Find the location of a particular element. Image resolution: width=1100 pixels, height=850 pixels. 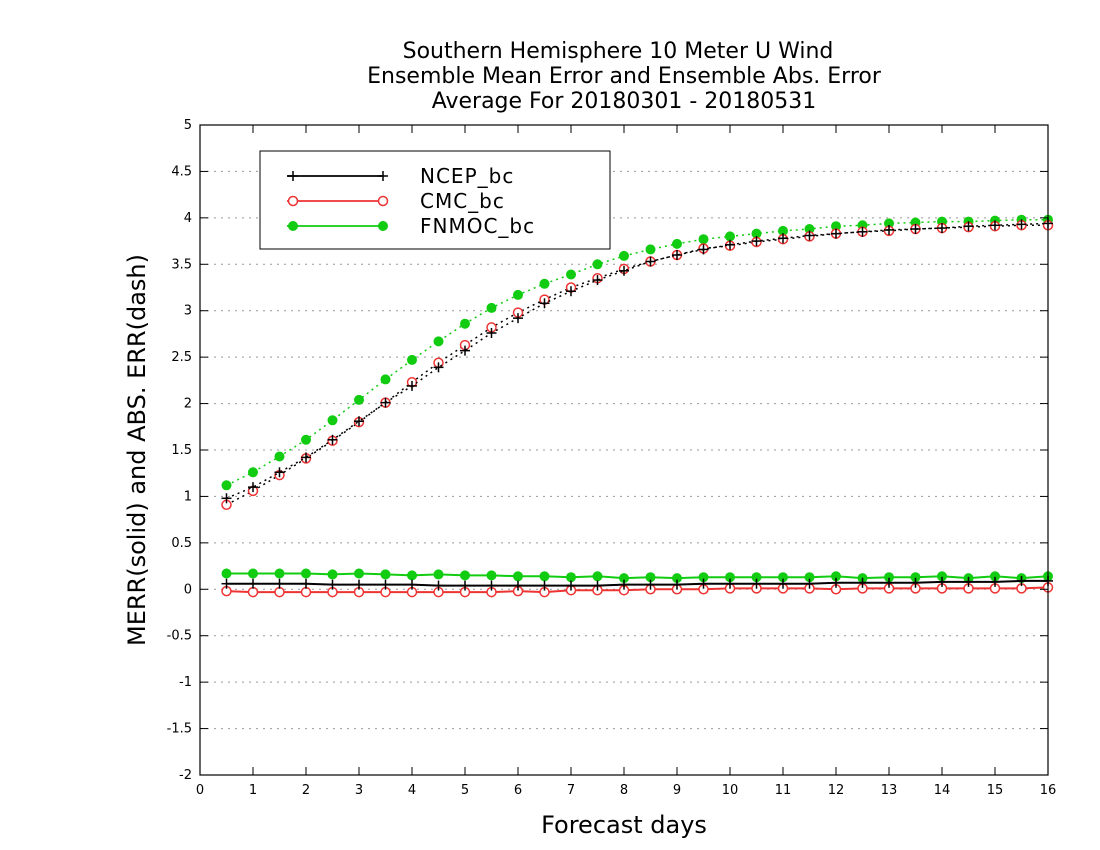

legend-marker-right-ncep-bc is located at coordinates (383, 176).